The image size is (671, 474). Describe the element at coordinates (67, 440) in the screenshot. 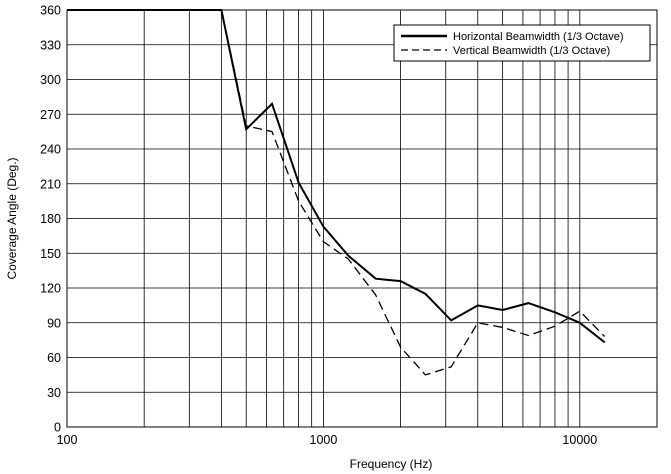

I see `x-tick-label: 100` at that location.